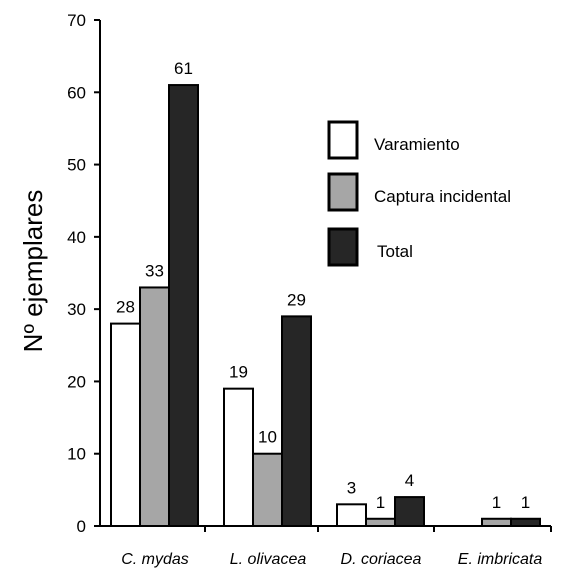 The height and width of the screenshot is (571, 564). I want to click on bar-d-coriacea-captura-incidental, so click(380, 522).